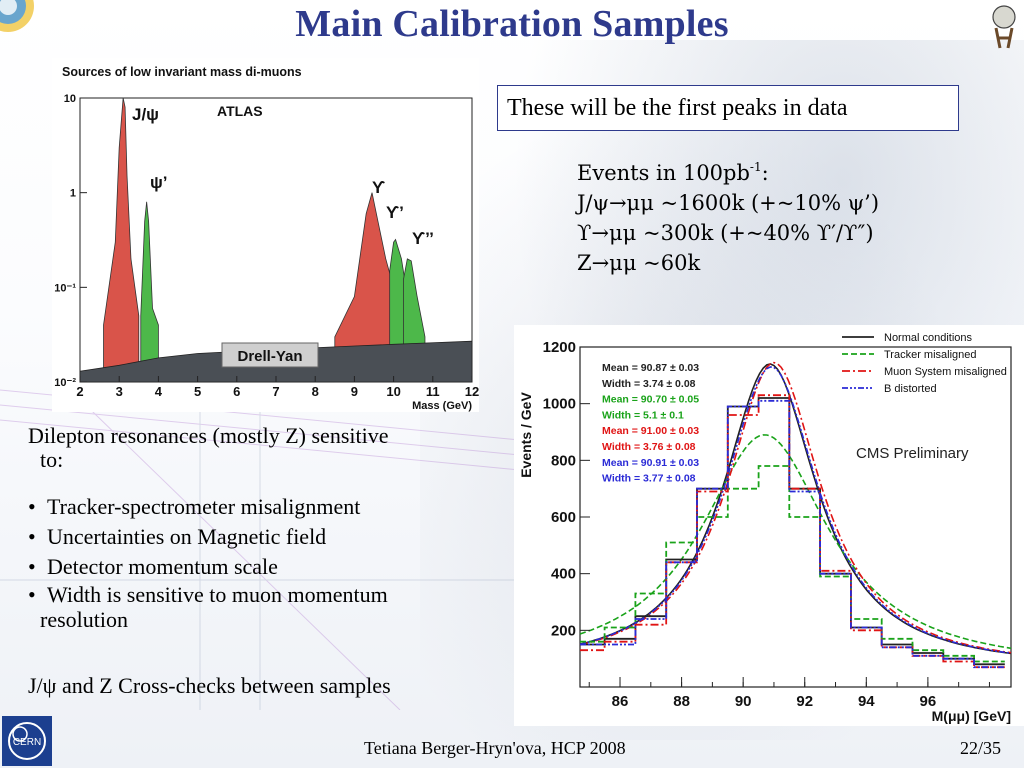 This screenshot has width=1024, height=768. Describe the element at coordinates (119, 391) in the screenshot. I see `x-tick-label: 3` at that location.